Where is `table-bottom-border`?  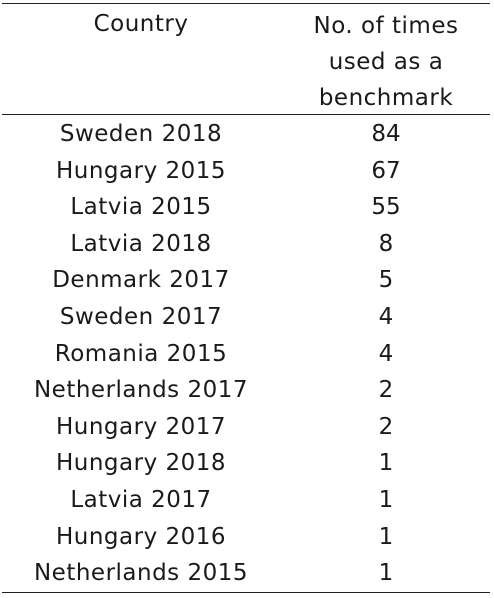 table-bottom-border is located at coordinates (246, 592).